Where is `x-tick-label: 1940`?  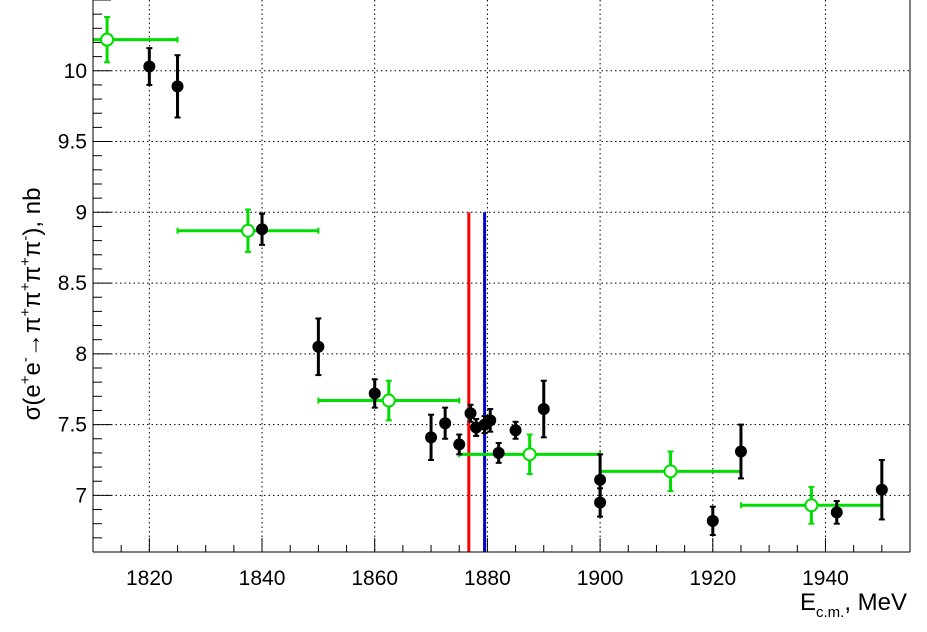
x-tick-label: 1940 is located at coordinates (825, 578).